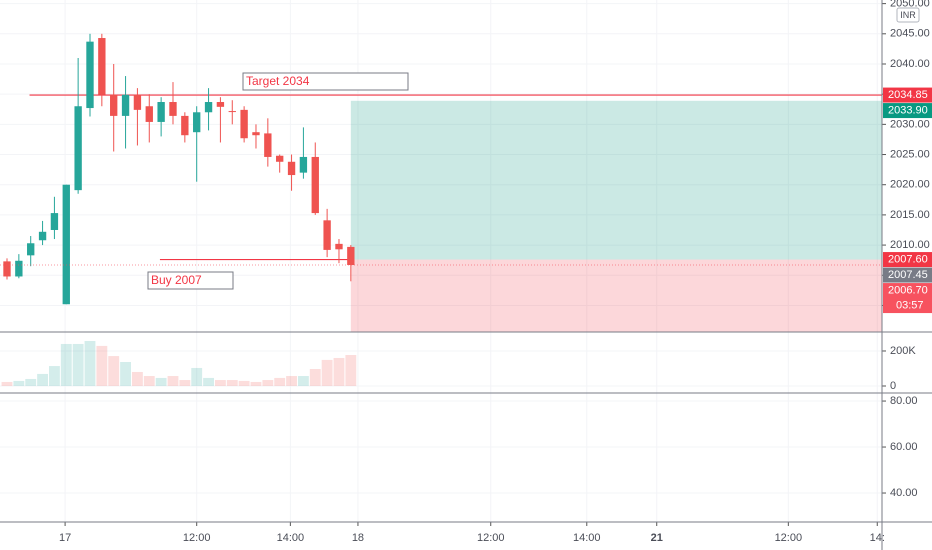 Image resolution: width=932 pixels, height=550 pixels. What do you see at coordinates (904, 447) in the screenshot?
I see `indicator-tick-label: 60.00` at bounding box center [904, 447].